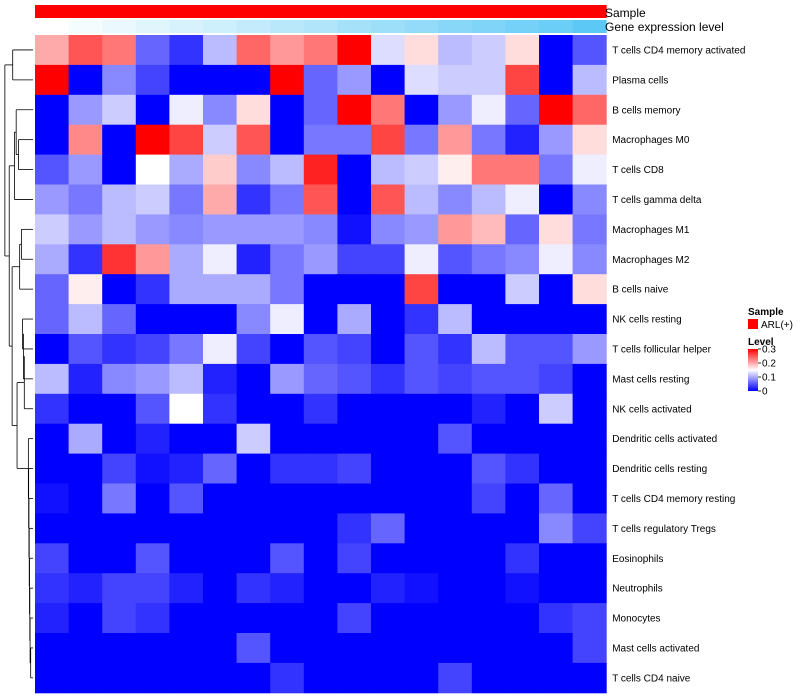 Image resolution: width=800 pixels, height=700 pixels. Describe the element at coordinates (625, 13) in the screenshot. I see `annotation-title-sample: Sample` at that location.